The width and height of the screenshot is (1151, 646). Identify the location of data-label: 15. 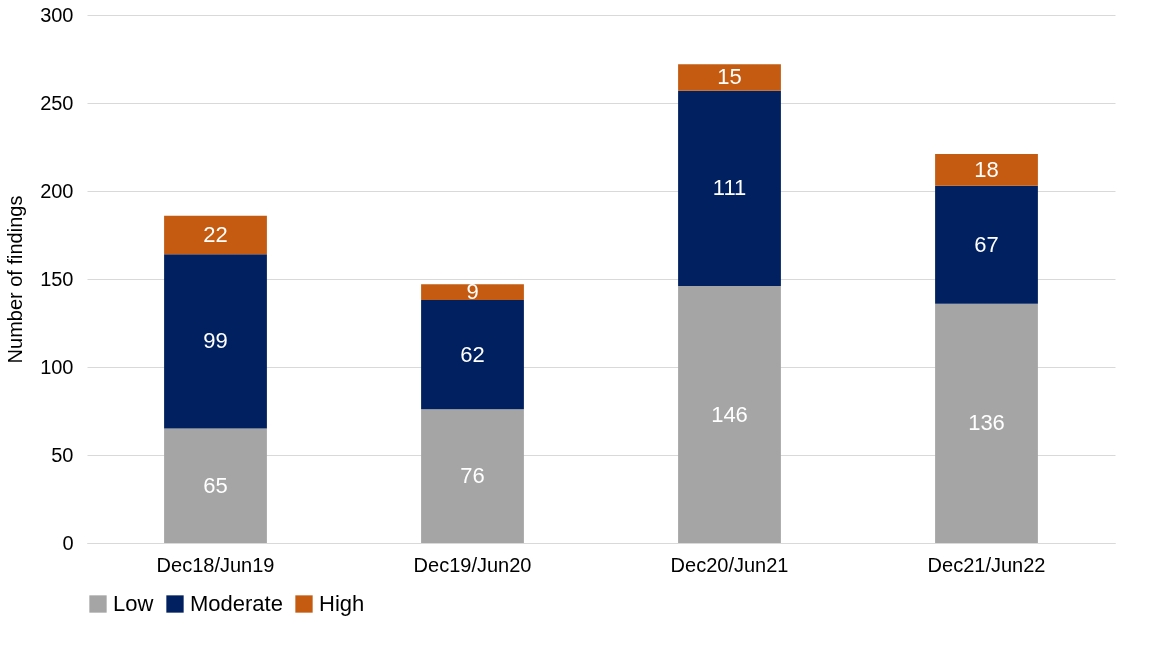
(729, 77).